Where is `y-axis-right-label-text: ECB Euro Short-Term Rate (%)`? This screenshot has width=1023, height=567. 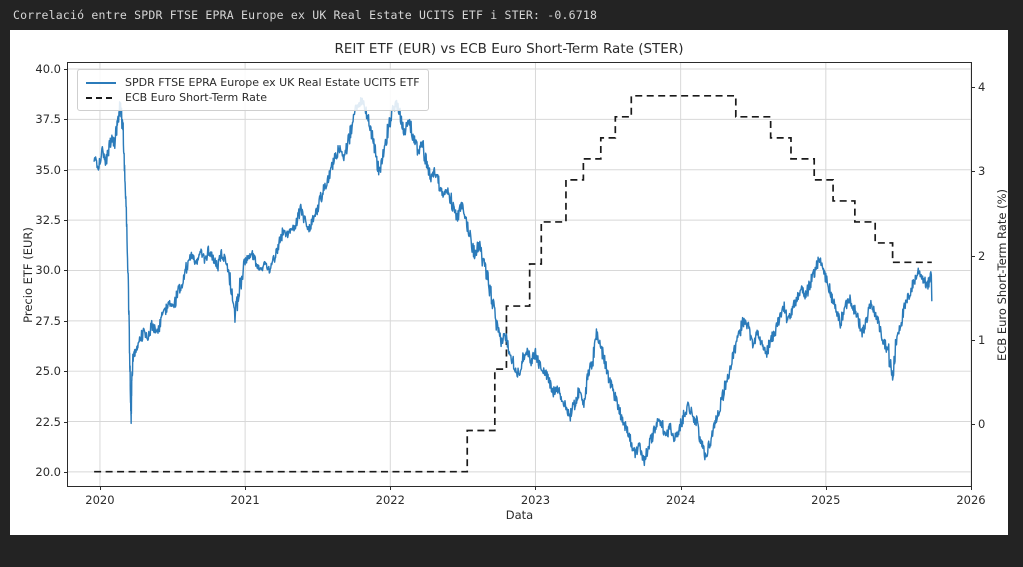
y-axis-right-label-text: ECB Euro Short-Term Rate (%) is located at coordinates (1002, 274).